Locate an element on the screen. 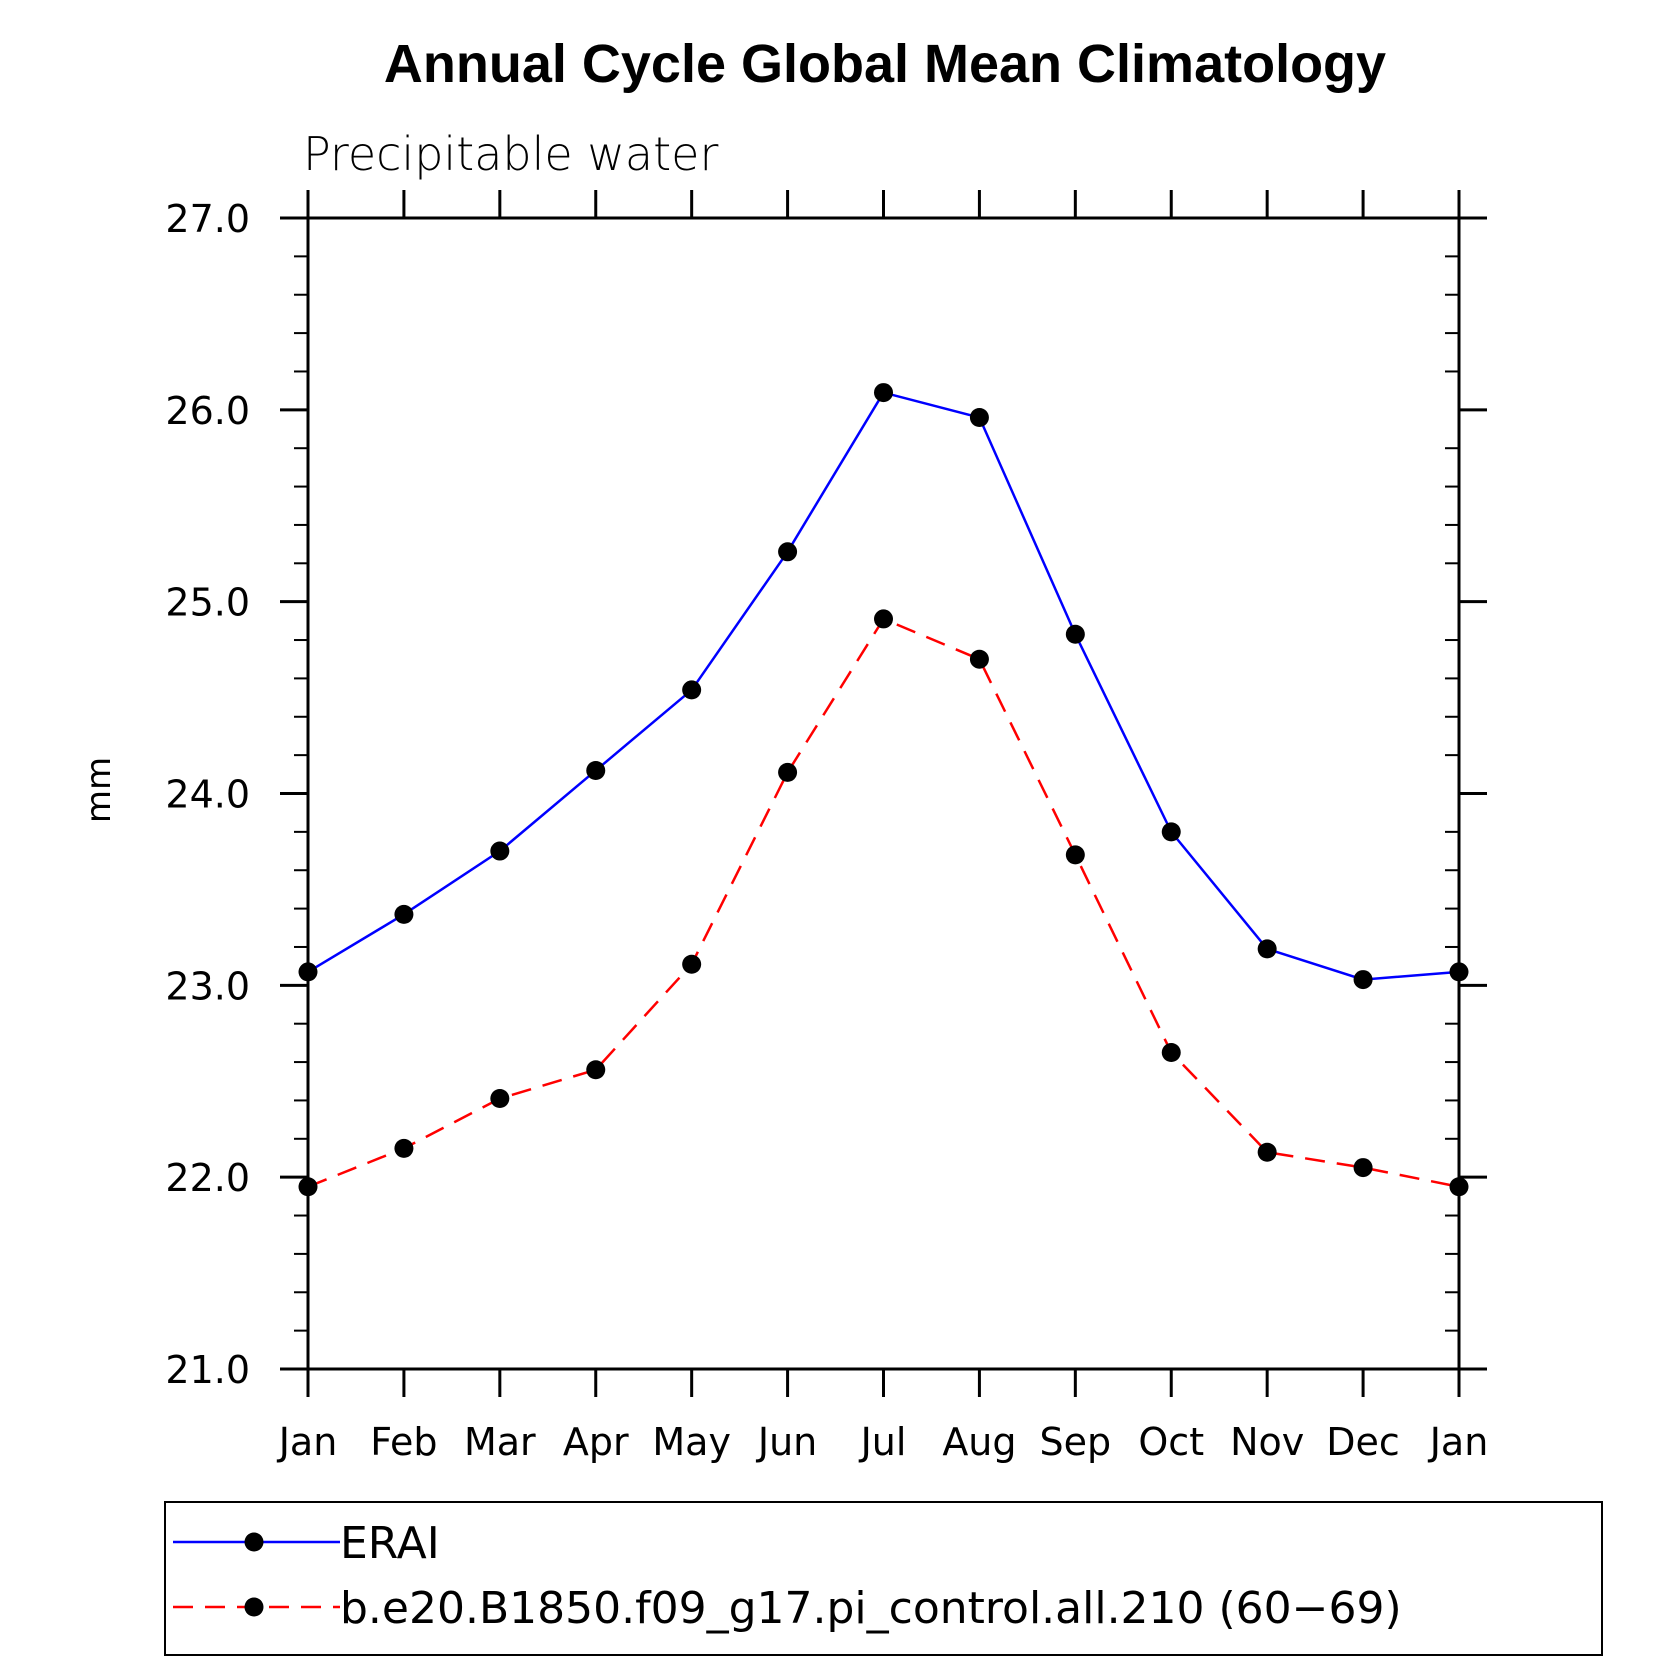 This screenshot has width=1680, height=1680. x-tick-label: Sep is located at coordinates (1076, 1442).